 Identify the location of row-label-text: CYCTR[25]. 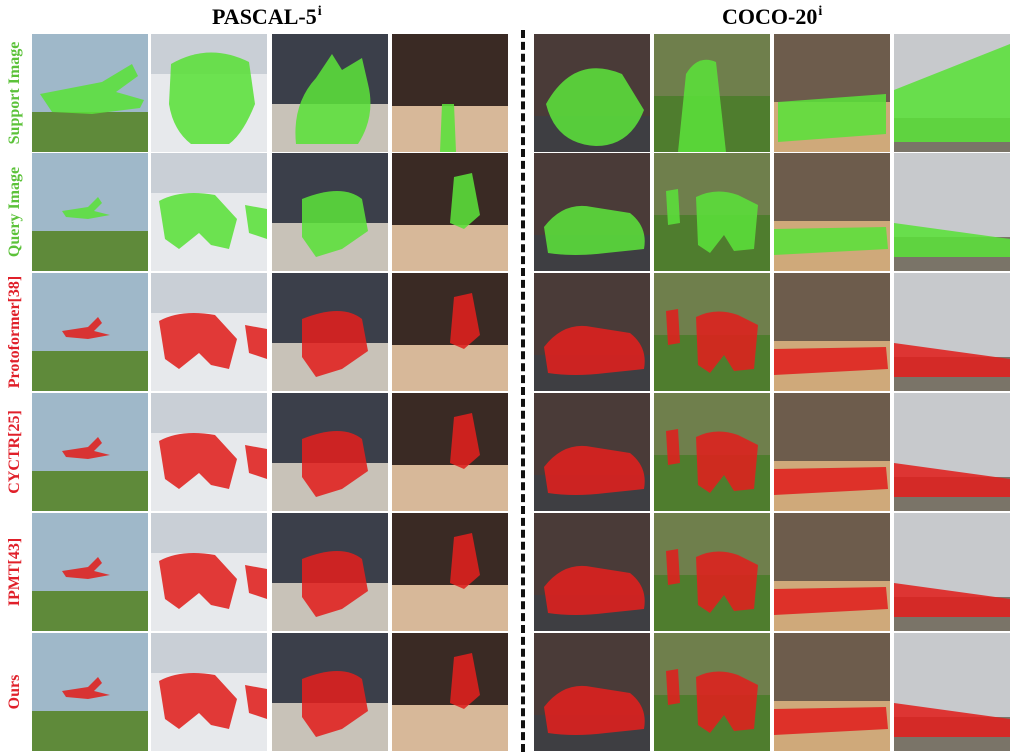
(14, 452).